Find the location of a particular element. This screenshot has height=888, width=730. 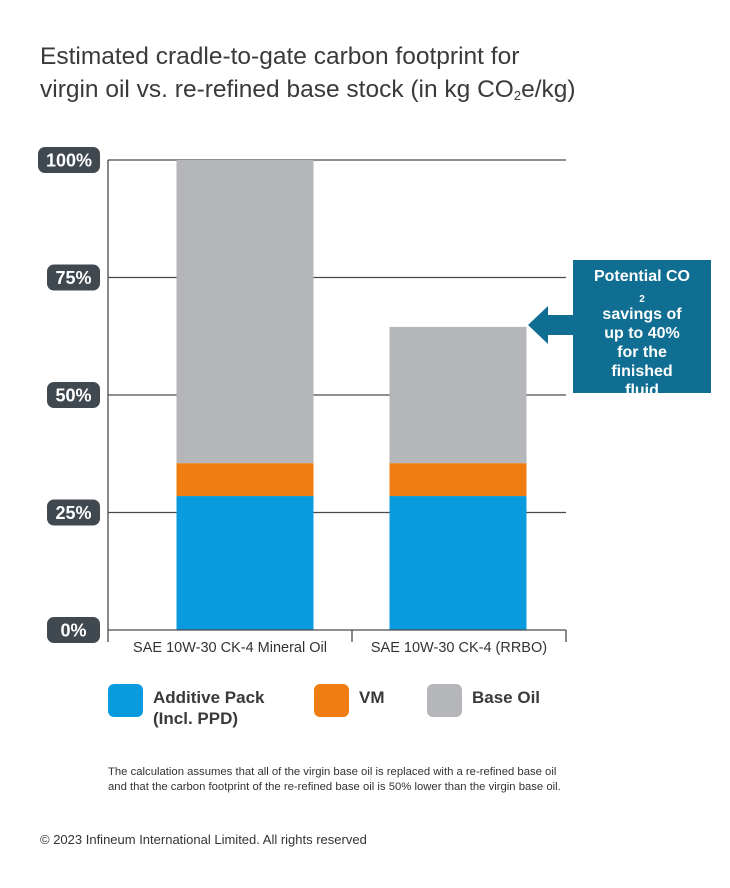

callout-subscript: 2 is located at coordinates (642, 299).